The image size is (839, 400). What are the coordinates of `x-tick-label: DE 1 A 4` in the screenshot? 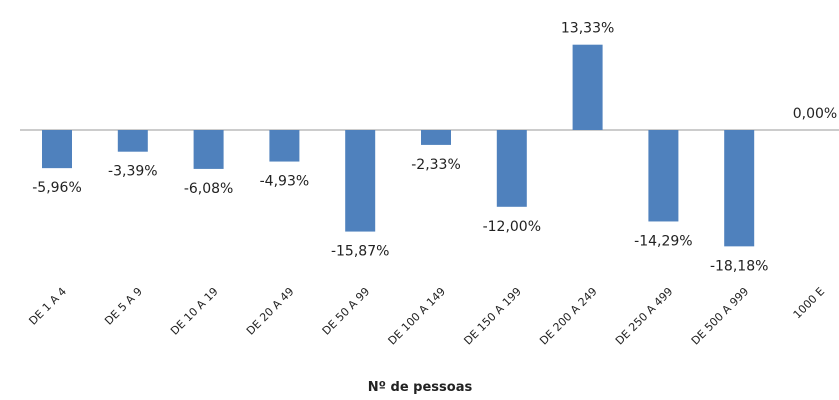 It's located at (47, 306).